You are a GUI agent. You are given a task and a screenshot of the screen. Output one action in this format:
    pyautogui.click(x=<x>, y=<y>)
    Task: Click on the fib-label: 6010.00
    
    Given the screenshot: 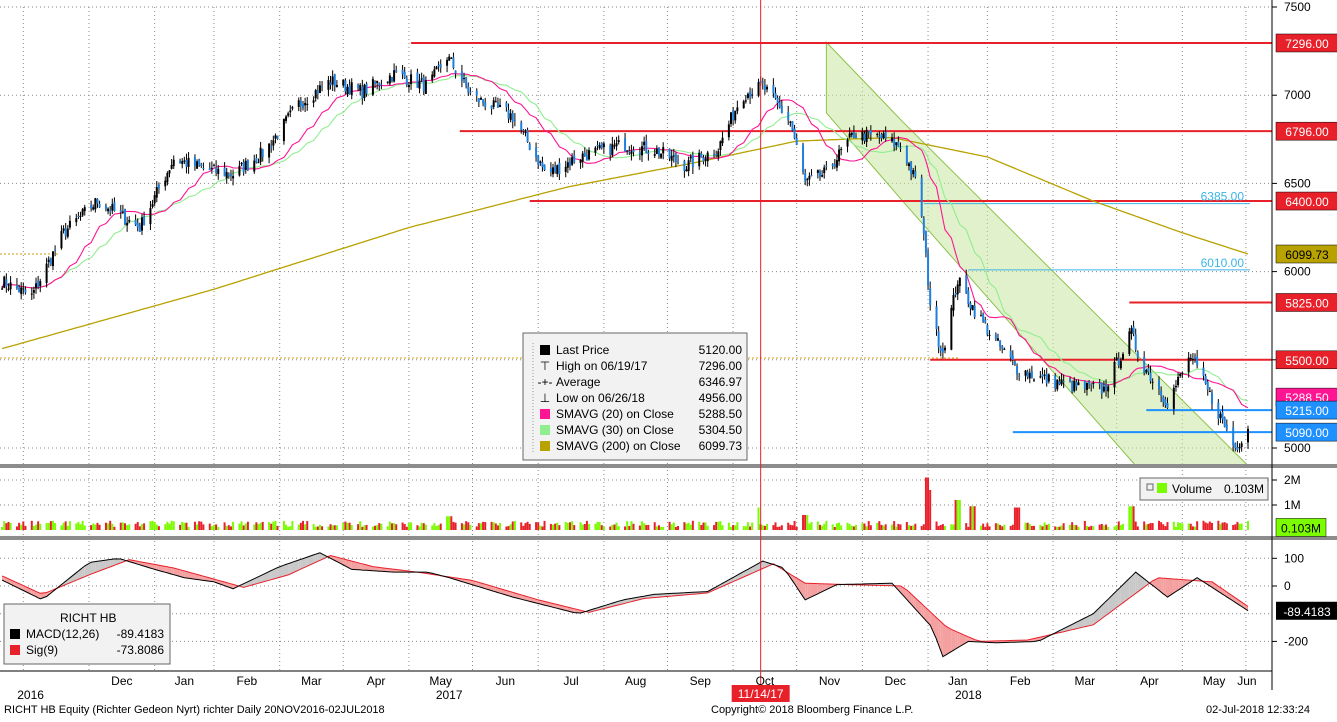 What is the action you would take?
    pyautogui.click(x=1223, y=263)
    